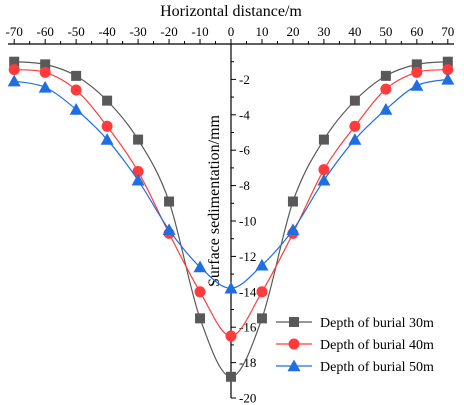  I want to click on legend-entry: Depth of burial 50m, so click(355, 367).